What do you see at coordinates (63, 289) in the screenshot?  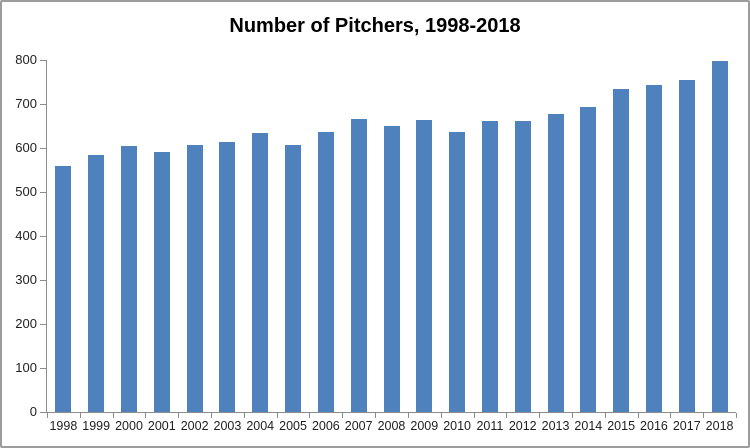 I see `bar-1998` at bounding box center [63, 289].